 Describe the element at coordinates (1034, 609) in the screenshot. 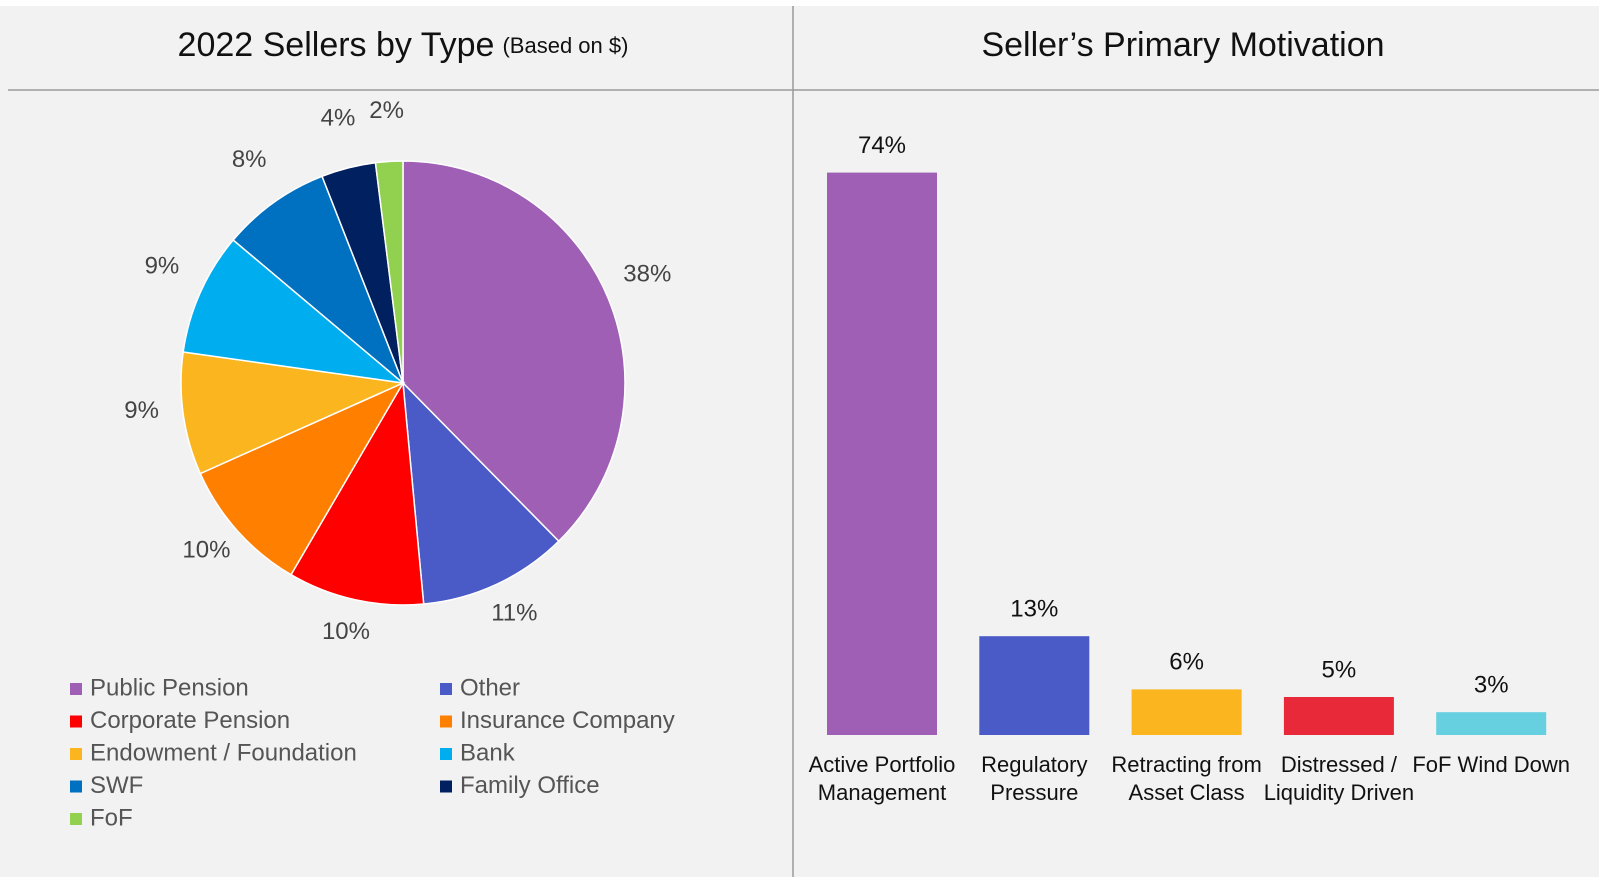

I see `bar-value-label: 13%` at that location.